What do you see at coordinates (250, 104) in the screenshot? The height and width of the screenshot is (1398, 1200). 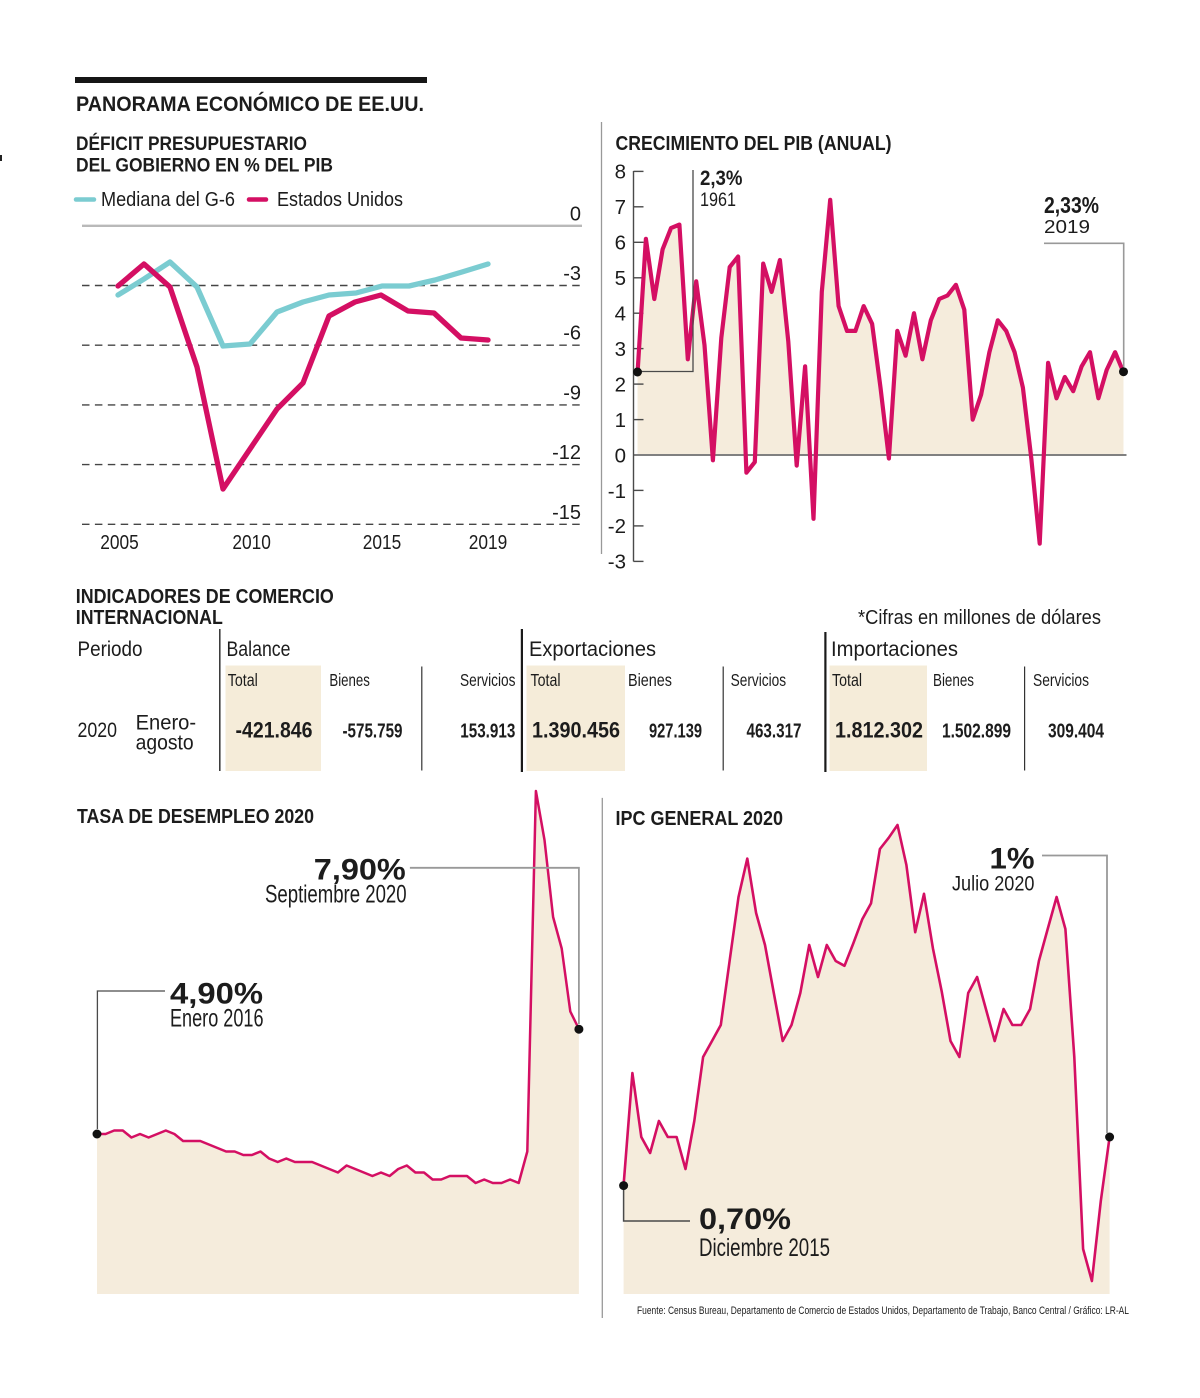 I see `svg-text: PANORAMA ECONÓMICO DE EE.UU.` at bounding box center [250, 104].